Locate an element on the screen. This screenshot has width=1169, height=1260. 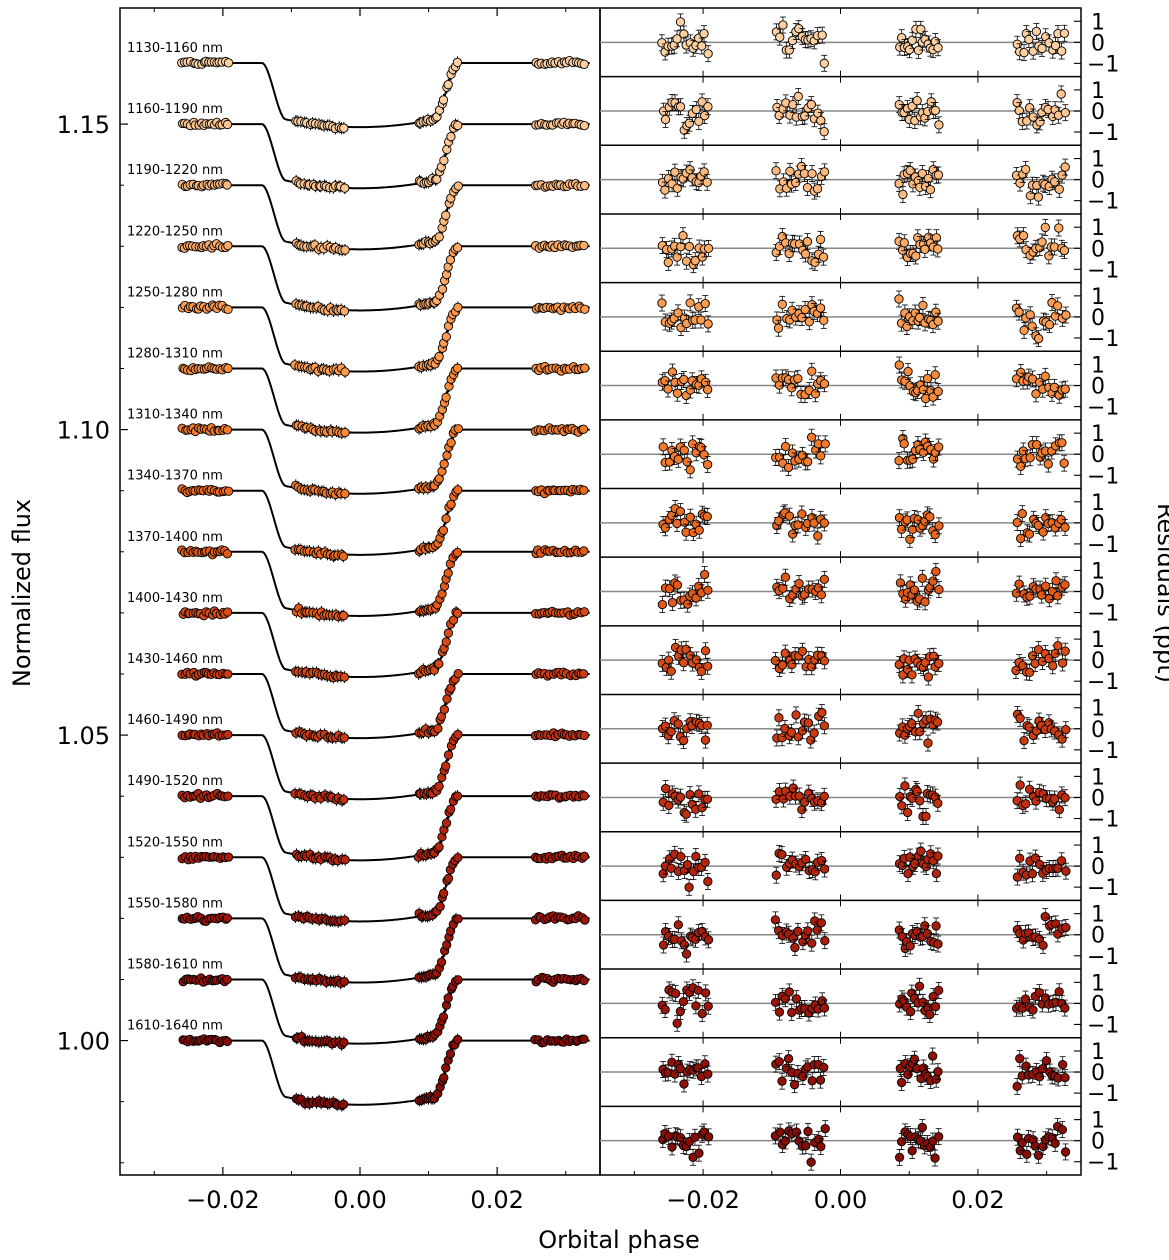
x-tick-label: −0.02 is located at coordinates (223, 1200).